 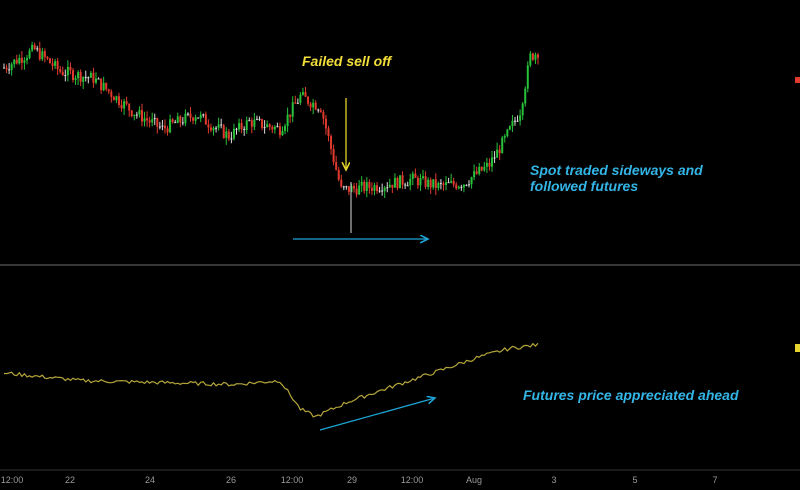 I want to click on x-tick-label: Aug, so click(x=474, y=480).